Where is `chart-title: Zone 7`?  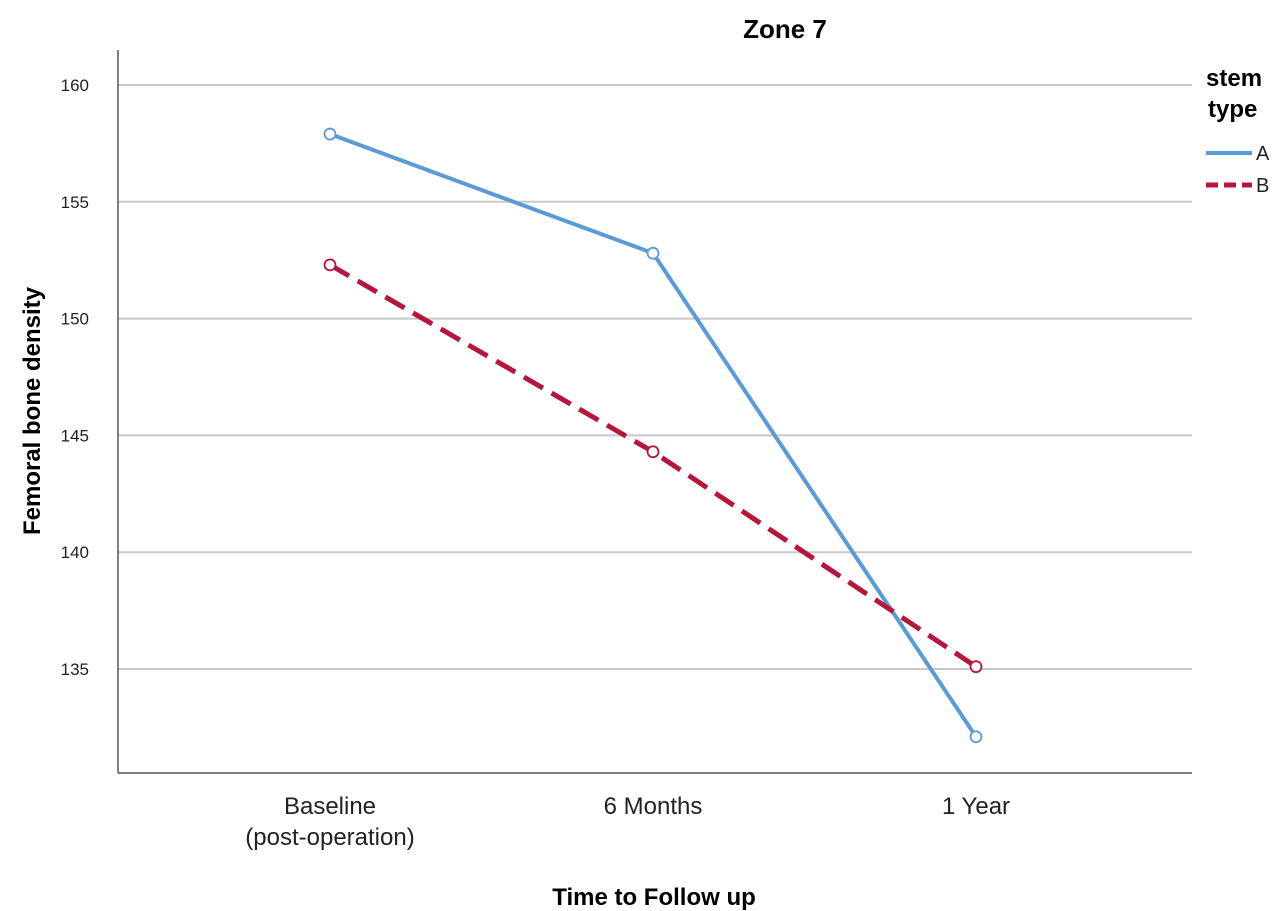
chart-title: Zone 7 is located at coordinates (785, 29).